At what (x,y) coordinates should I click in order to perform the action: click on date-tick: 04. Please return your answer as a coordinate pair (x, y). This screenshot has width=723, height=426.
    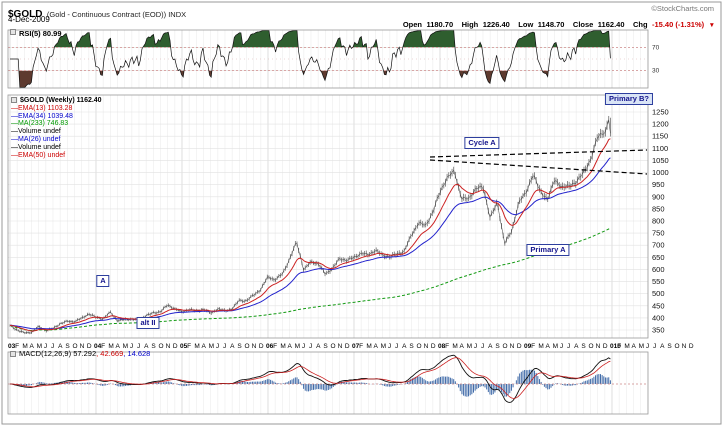
    Looking at the image, I should click on (98, 346).